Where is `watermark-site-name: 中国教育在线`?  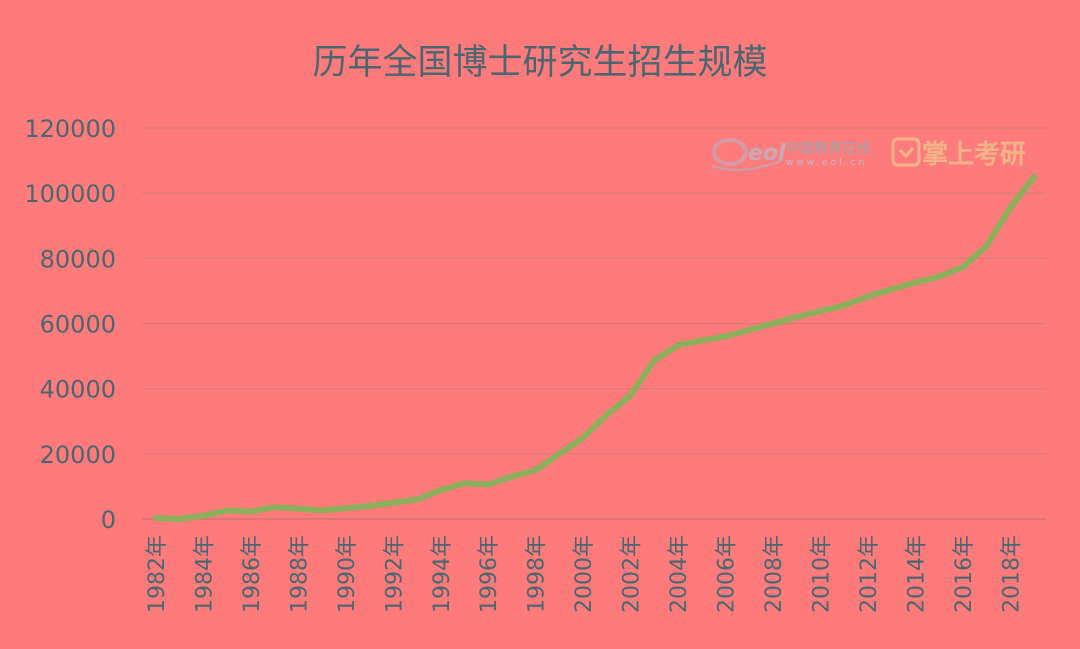 watermark-site-name: 中国教育在线 is located at coordinates (828, 149).